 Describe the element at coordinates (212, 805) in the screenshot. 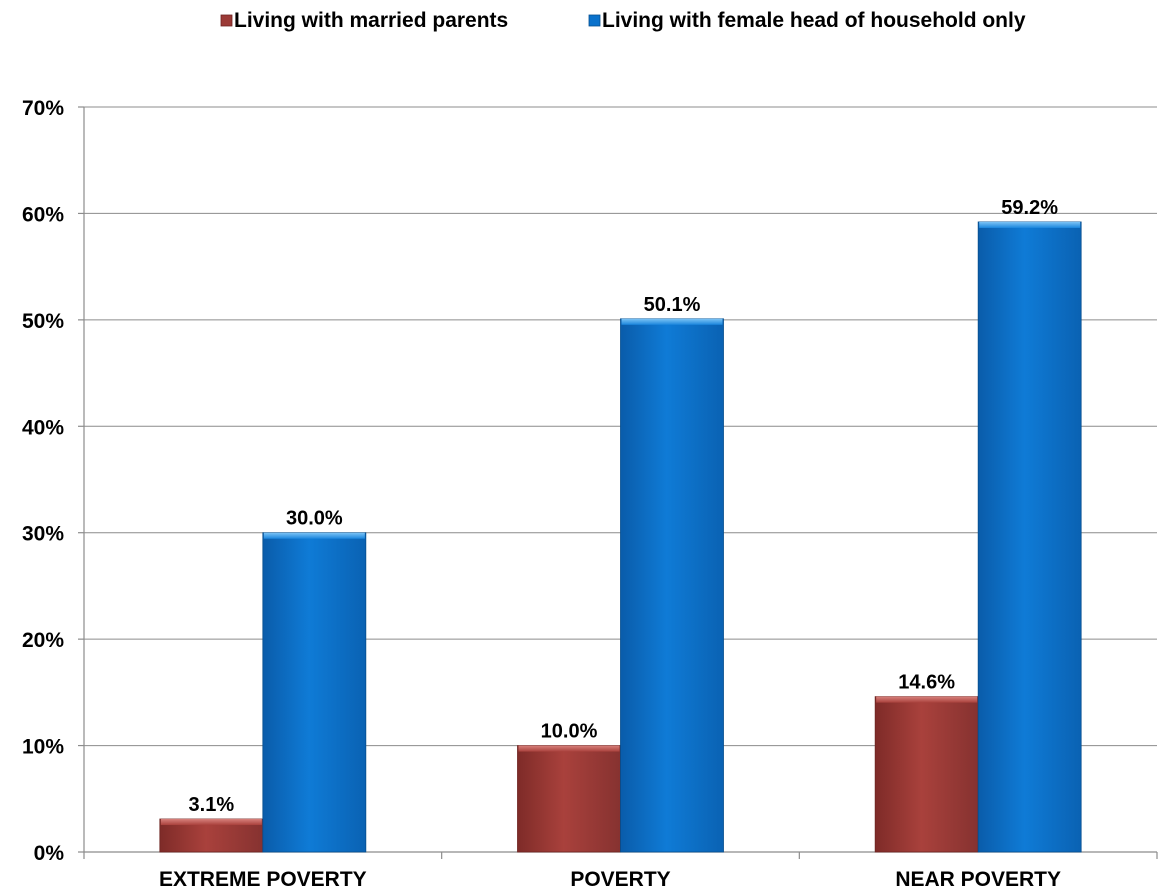

I see `data-label-married-parents: 3.1%` at that location.